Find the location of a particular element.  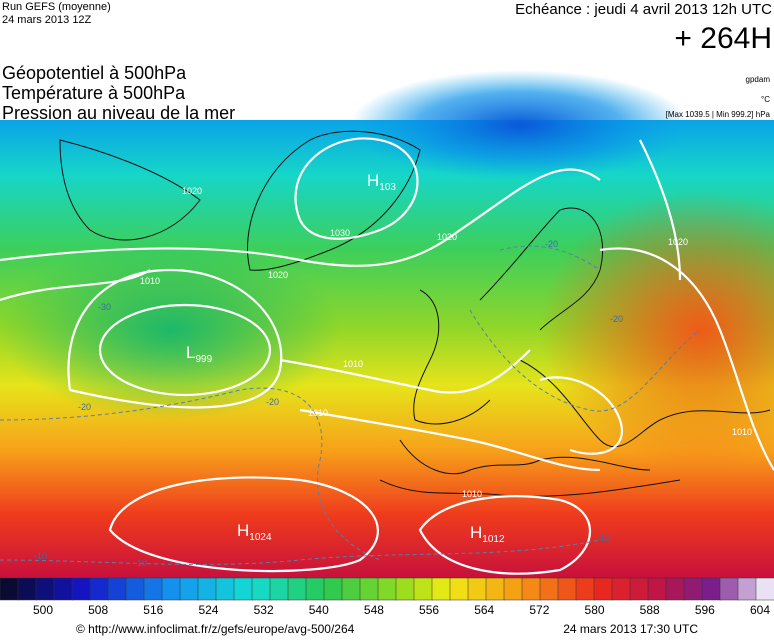

center-value: 999 is located at coordinates (203, 359).